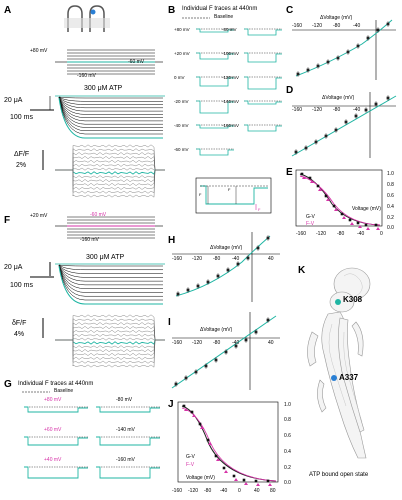 Image resolution: width=402 pixels, height=500 pixels. I want to click on panel-h-tick-0: -160, so click(177, 259).